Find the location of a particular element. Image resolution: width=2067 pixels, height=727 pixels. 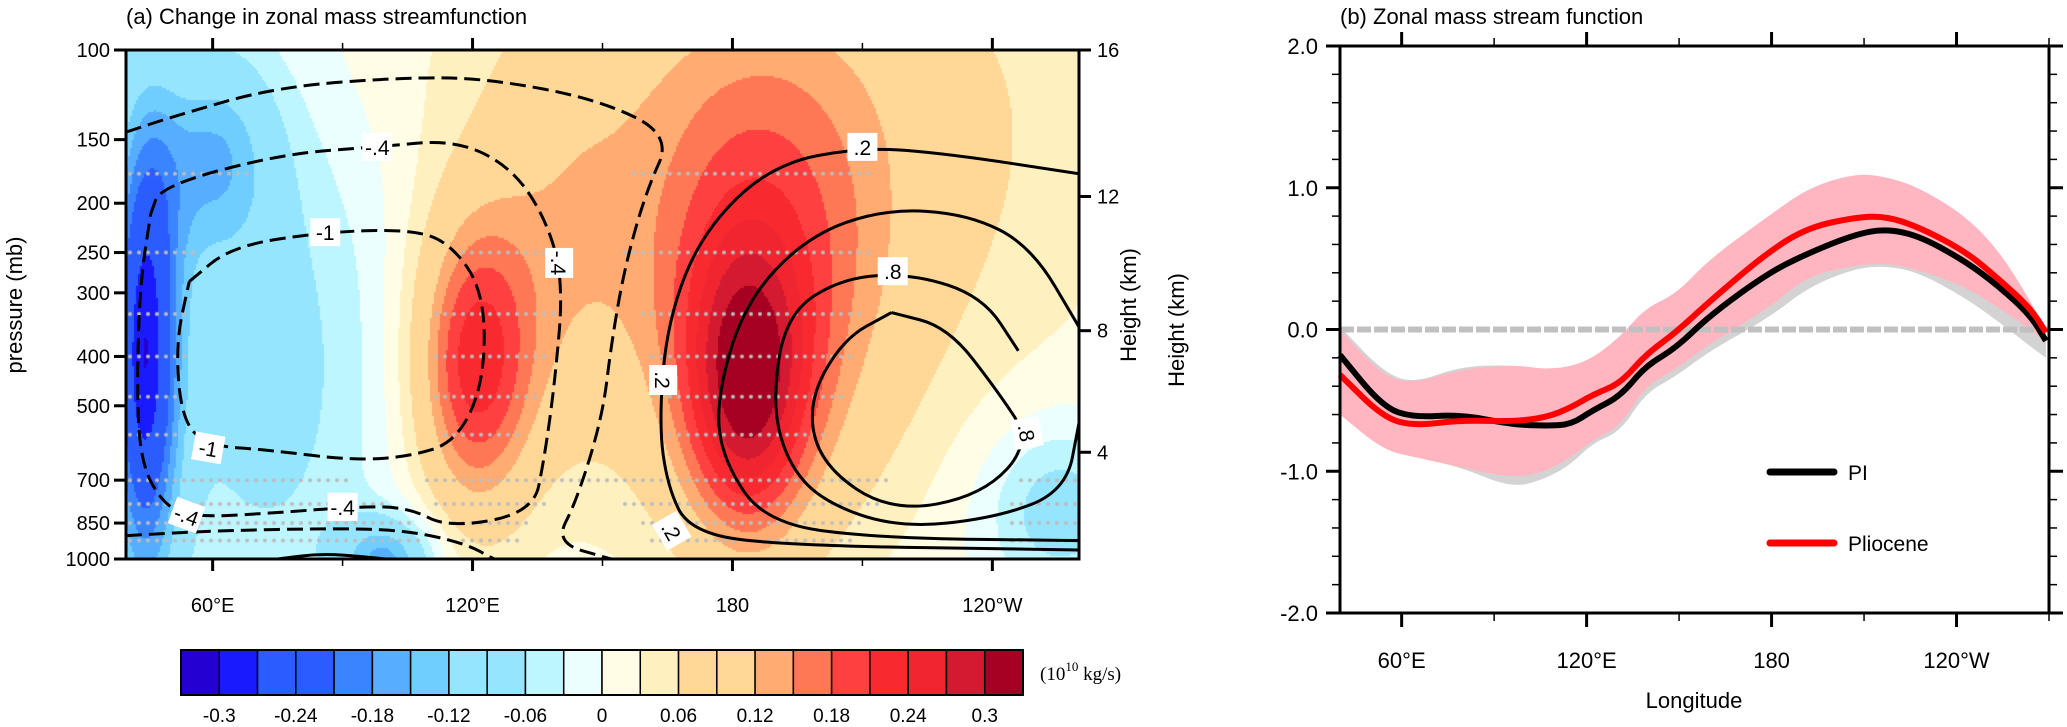

y-tick-label: 700 is located at coordinates (93, 481).